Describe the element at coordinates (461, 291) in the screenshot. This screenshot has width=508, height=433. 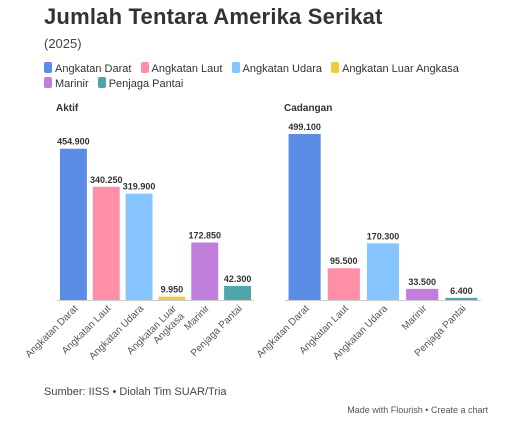
I see `data-label: 6.400` at that location.